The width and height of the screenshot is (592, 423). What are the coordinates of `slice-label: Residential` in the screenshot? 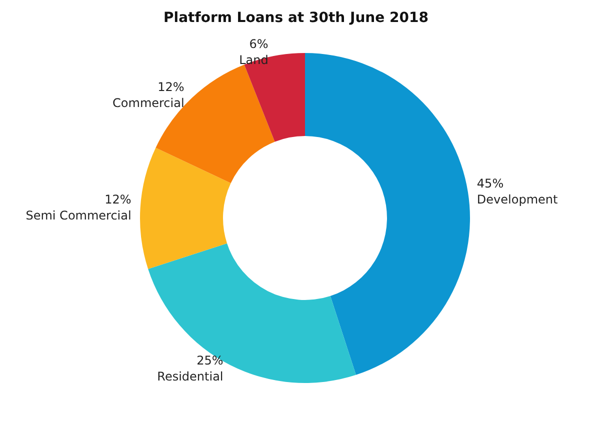 It's located at (190, 377).